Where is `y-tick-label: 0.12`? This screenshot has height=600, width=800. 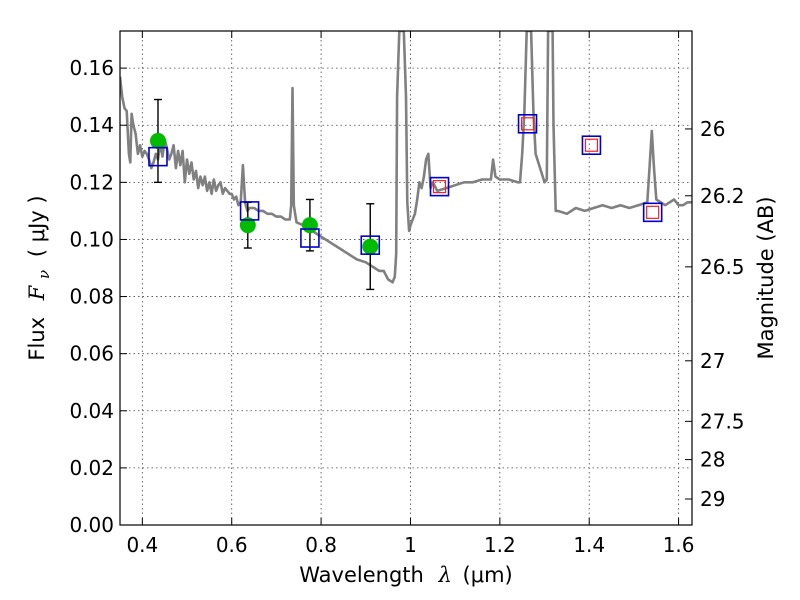 y-tick-label: 0.12 is located at coordinates (91, 182).